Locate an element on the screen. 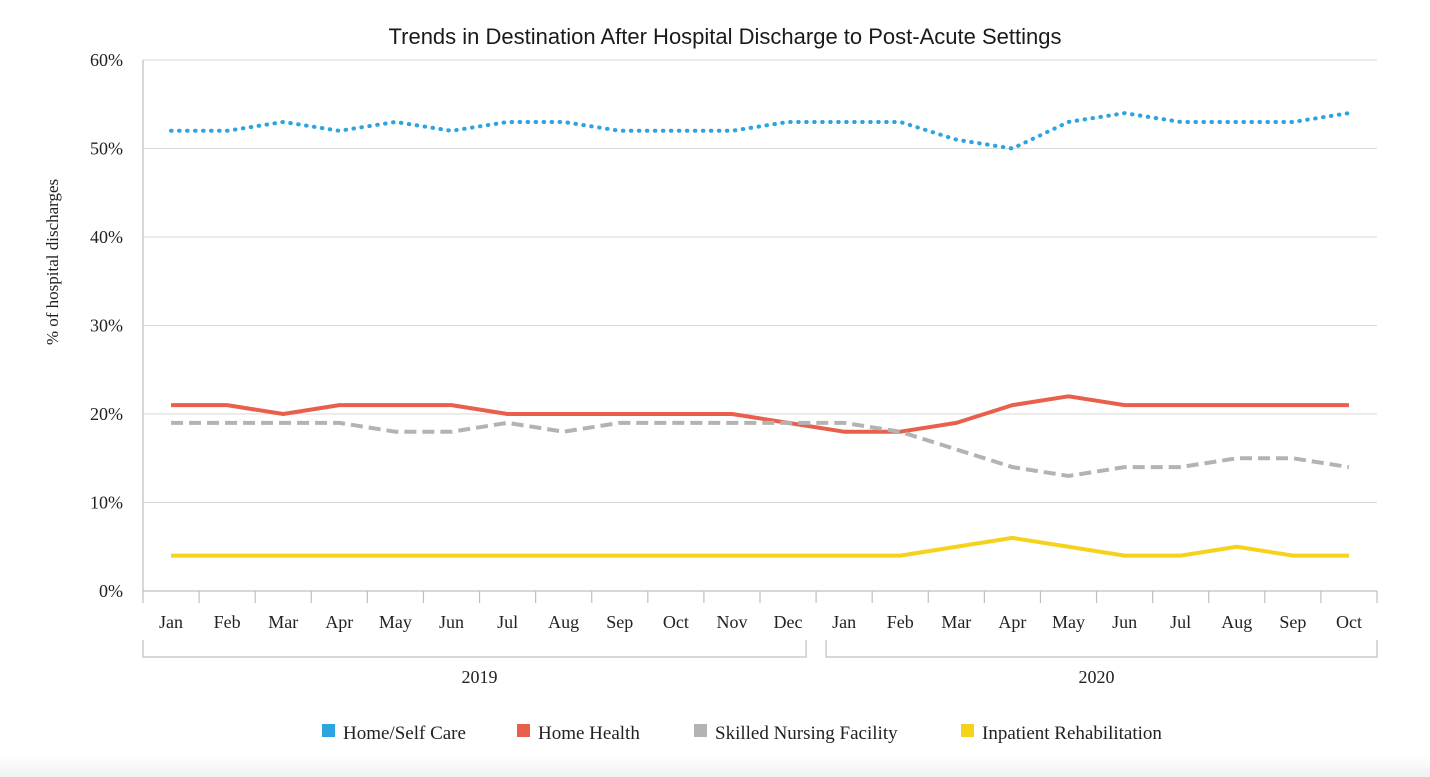 The height and width of the screenshot is (777, 1430). y-tick-label: 30% is located at coordinates (106, 326).